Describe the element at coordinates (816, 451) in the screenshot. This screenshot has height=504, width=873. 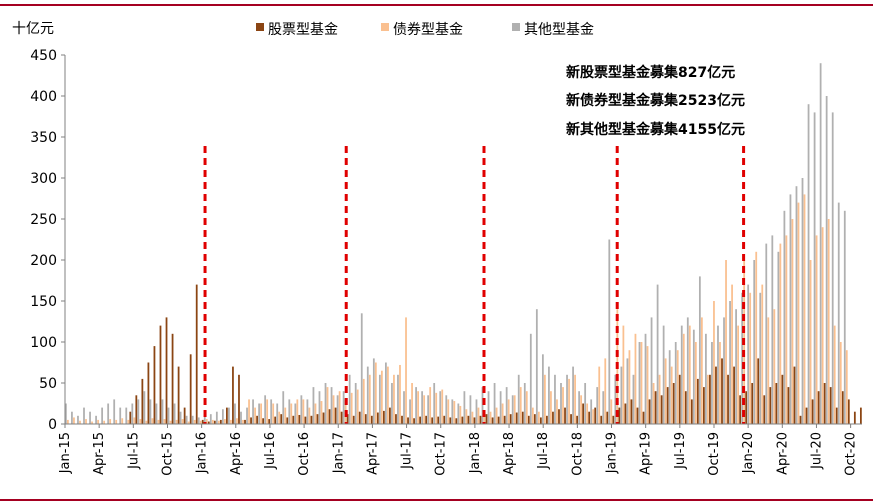
I see `x-tick-label: Jul-20` at that location.